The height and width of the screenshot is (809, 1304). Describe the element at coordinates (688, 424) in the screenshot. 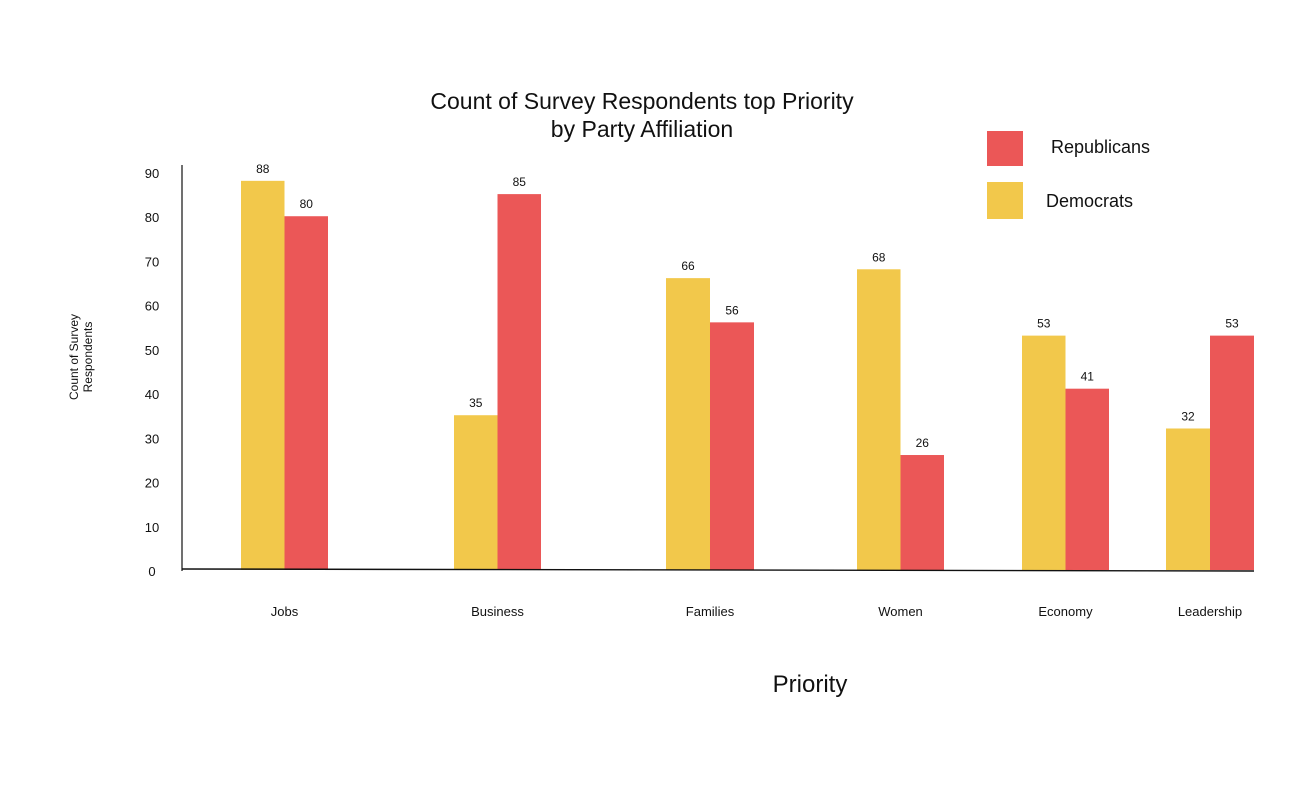

I see `bar-democrats-families` at that location.